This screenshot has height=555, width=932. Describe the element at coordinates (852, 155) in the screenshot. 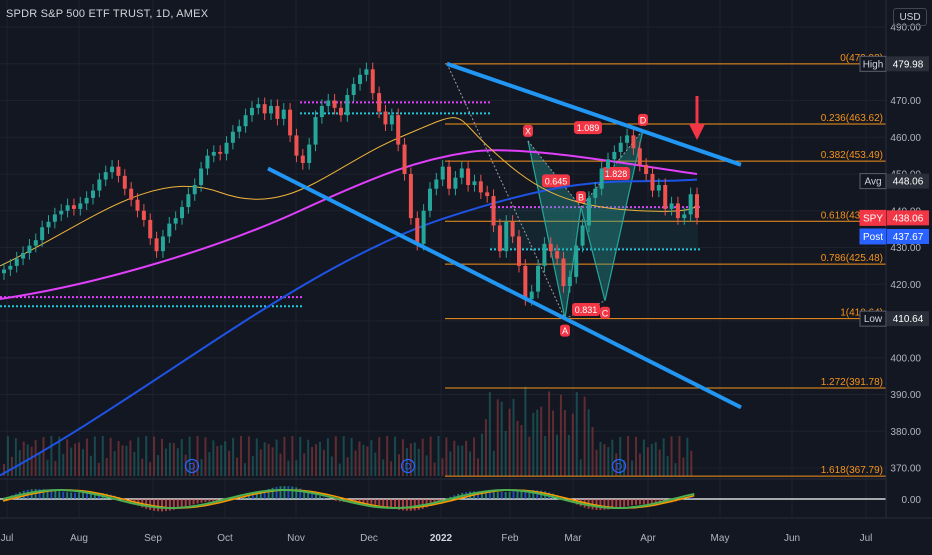

I see `fib-level-label: 0.382(453.49)` at that location.